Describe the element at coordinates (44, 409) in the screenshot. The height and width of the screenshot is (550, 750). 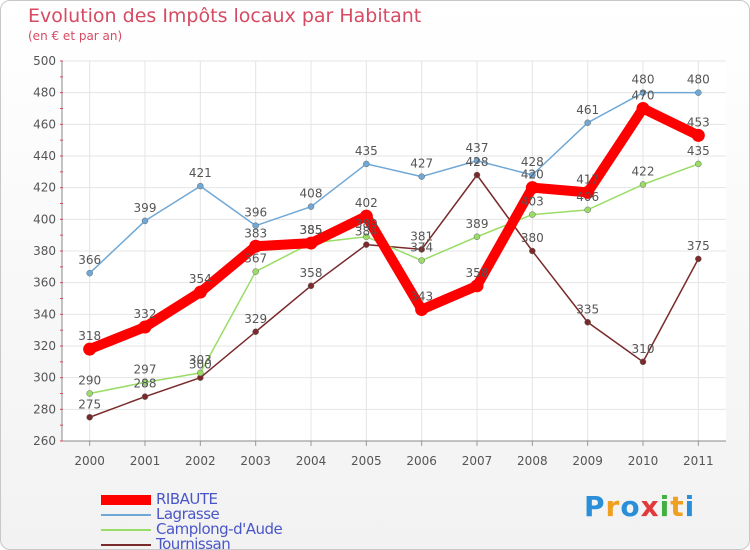
I see `y-tick-label: 280` at that location.